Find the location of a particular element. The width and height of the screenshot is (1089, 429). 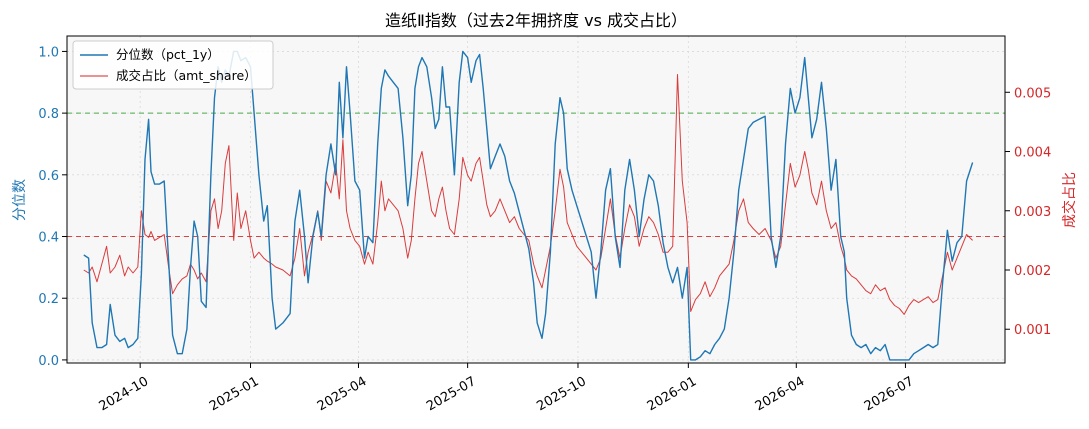

y-axis-right: 0.001 0.002 0.003 0.004 0.005 is located at coordinates (1028, 212).